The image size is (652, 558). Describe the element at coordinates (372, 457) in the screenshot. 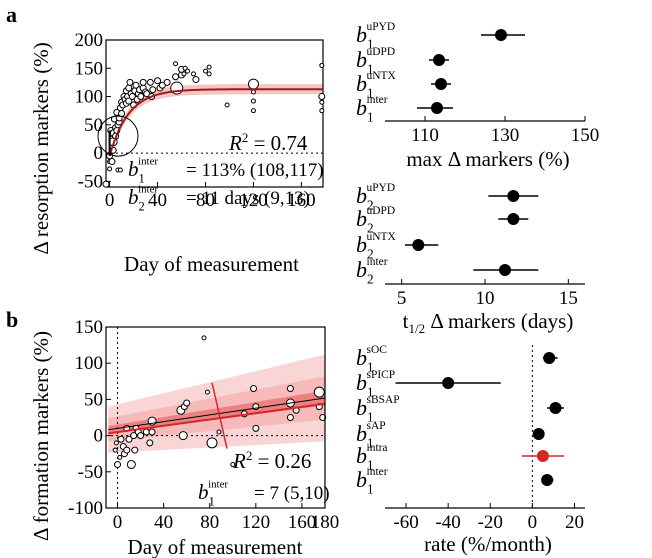

I see `row-label: b1intra` at that location.